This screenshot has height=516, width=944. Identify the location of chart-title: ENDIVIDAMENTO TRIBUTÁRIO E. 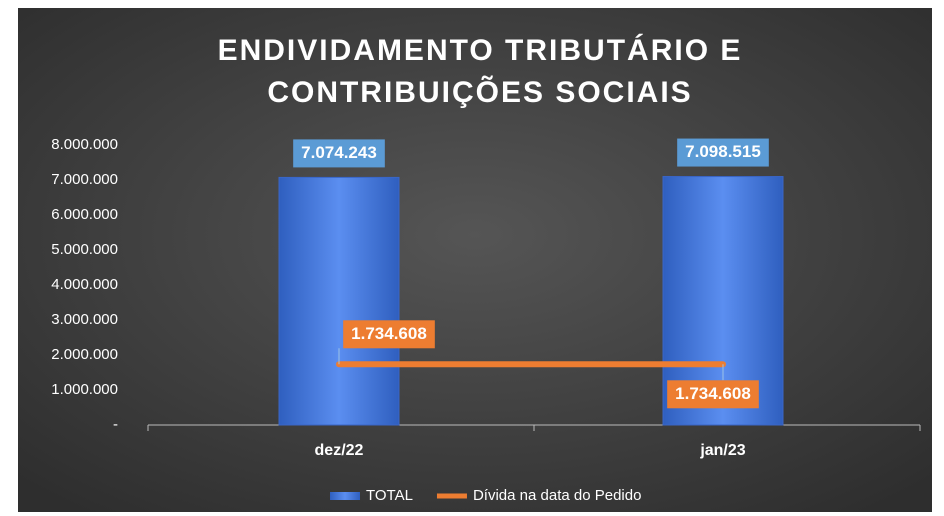
(480, 50).